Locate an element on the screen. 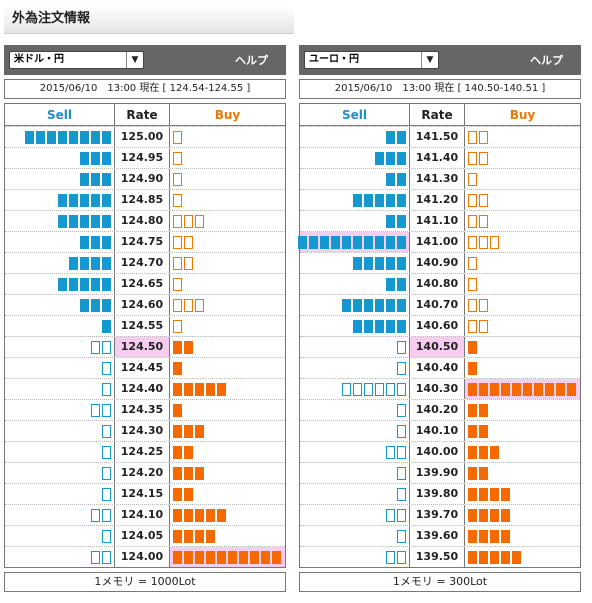 This screenshot has height=603, width=592. table-row: 139.60 is located at coordinates (440, 535).